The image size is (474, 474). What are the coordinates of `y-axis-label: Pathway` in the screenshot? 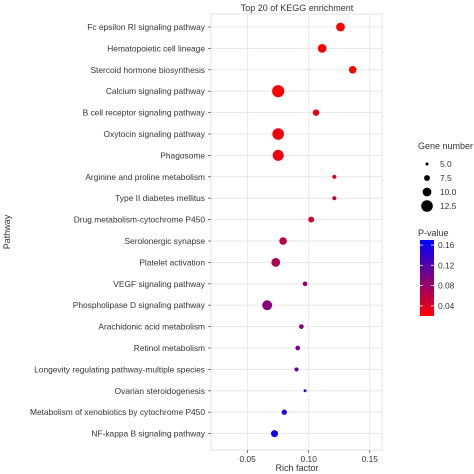 It's located at (7, 231).